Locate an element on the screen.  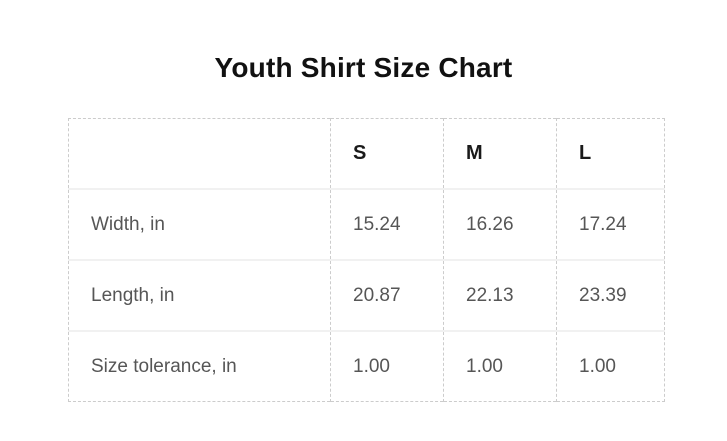
cell-length-m: 22.13 is located at coordinates (500, 295).